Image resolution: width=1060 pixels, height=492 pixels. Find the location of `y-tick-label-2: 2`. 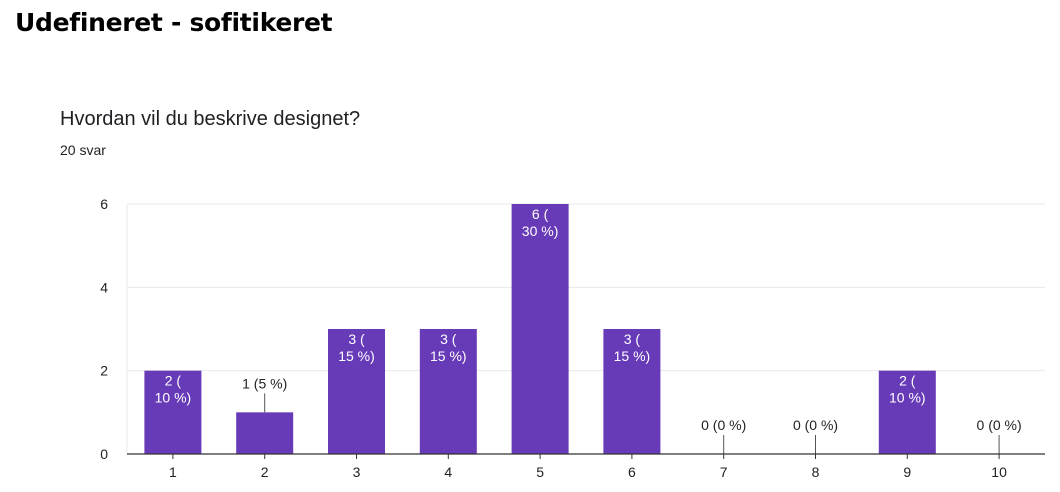

y-tick-label-2: 2 is located at coordinates (104, 371).